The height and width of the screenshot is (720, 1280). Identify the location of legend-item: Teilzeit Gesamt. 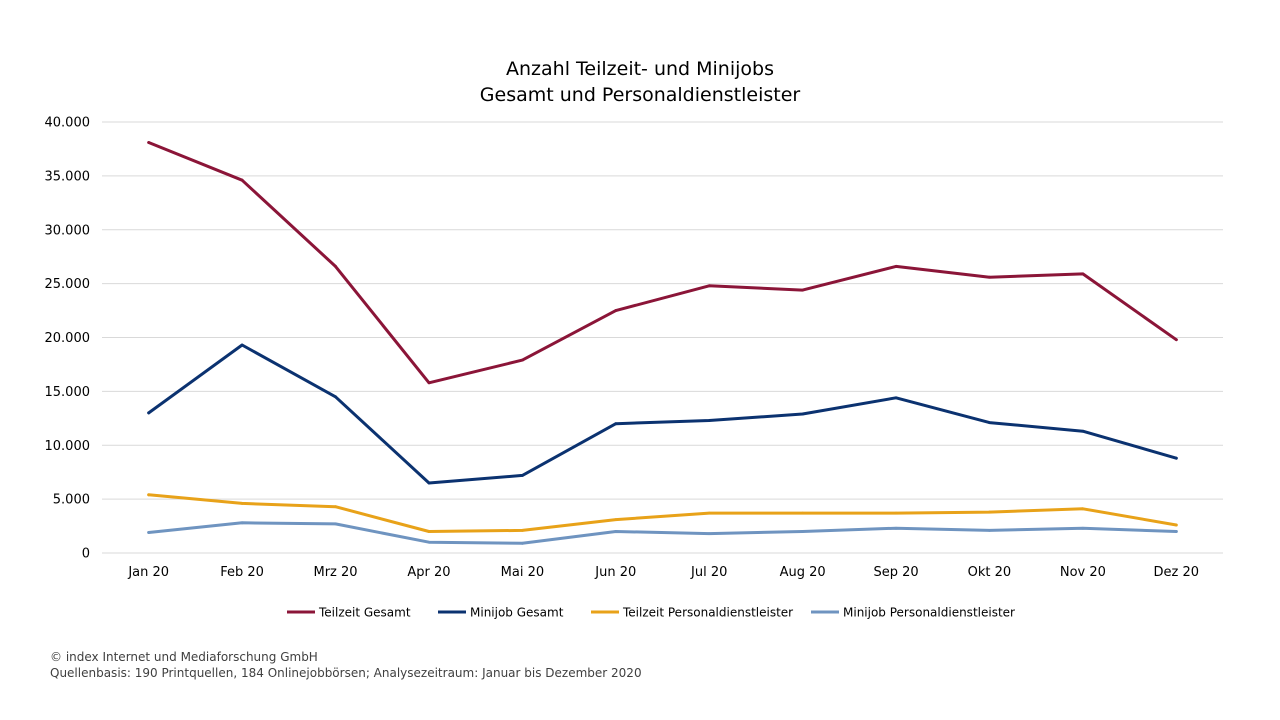
(349, 613).